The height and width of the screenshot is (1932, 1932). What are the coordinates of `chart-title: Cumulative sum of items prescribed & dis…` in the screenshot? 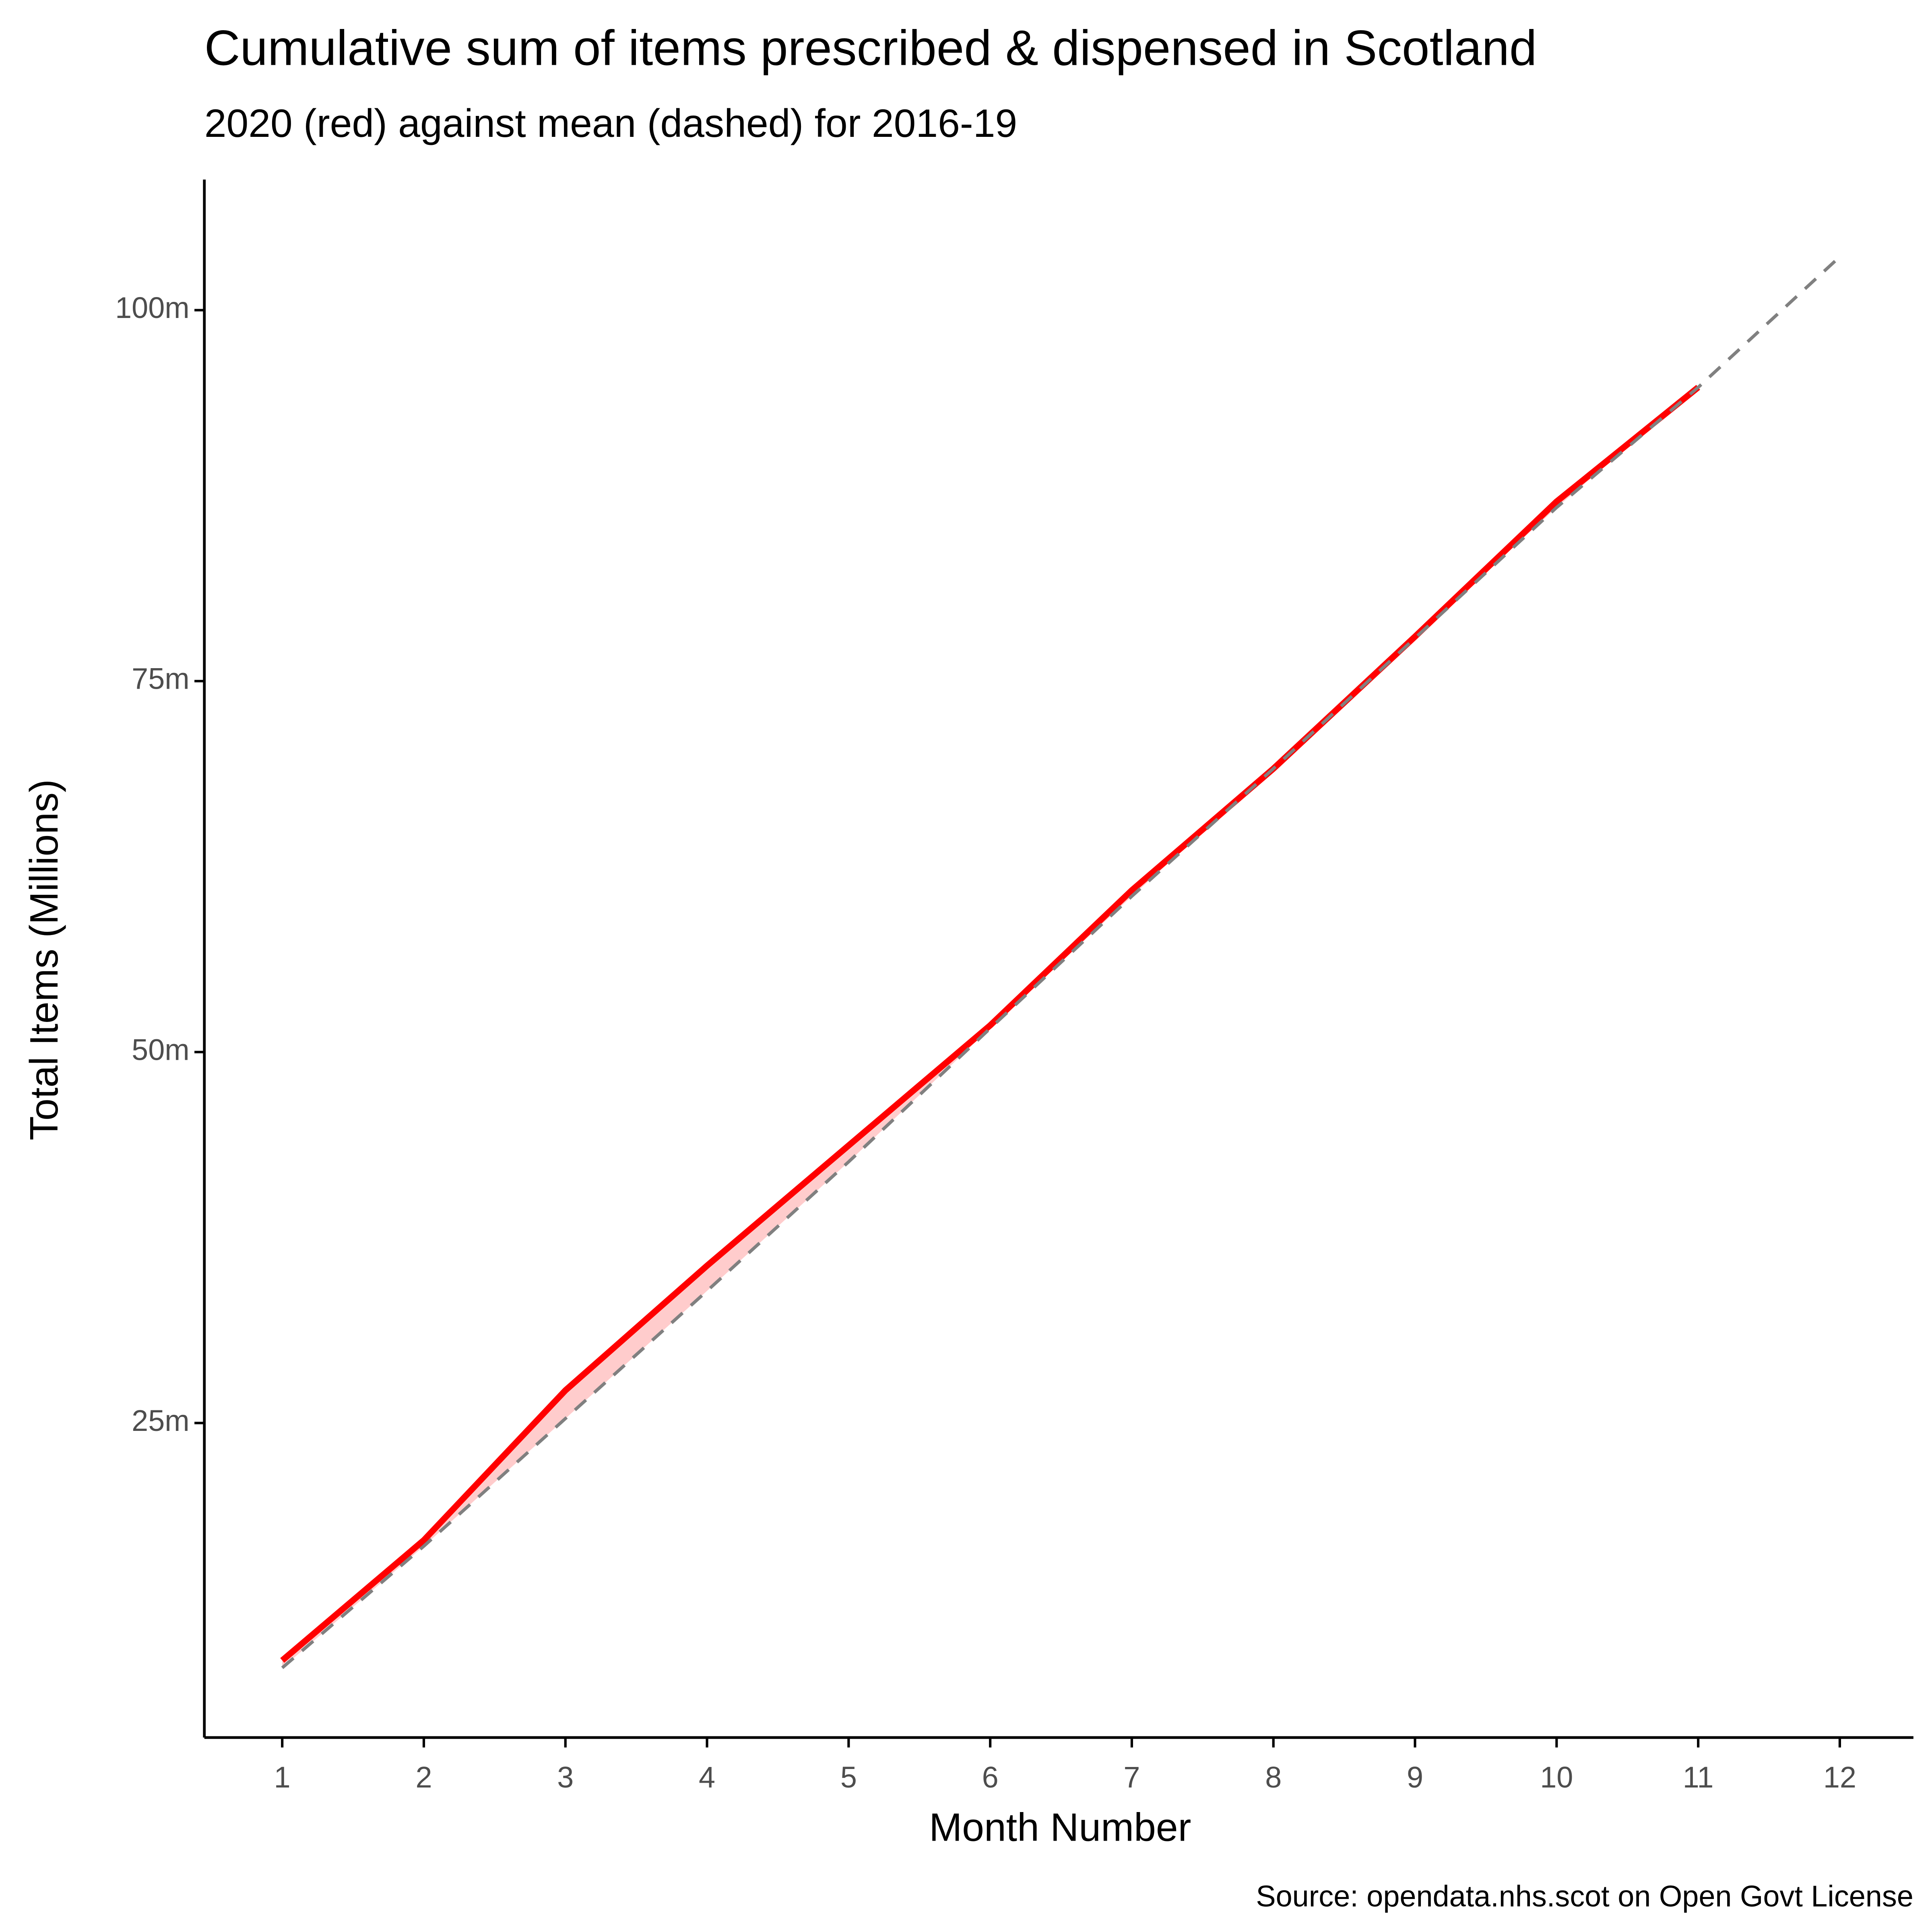 It's located at (870, 48).